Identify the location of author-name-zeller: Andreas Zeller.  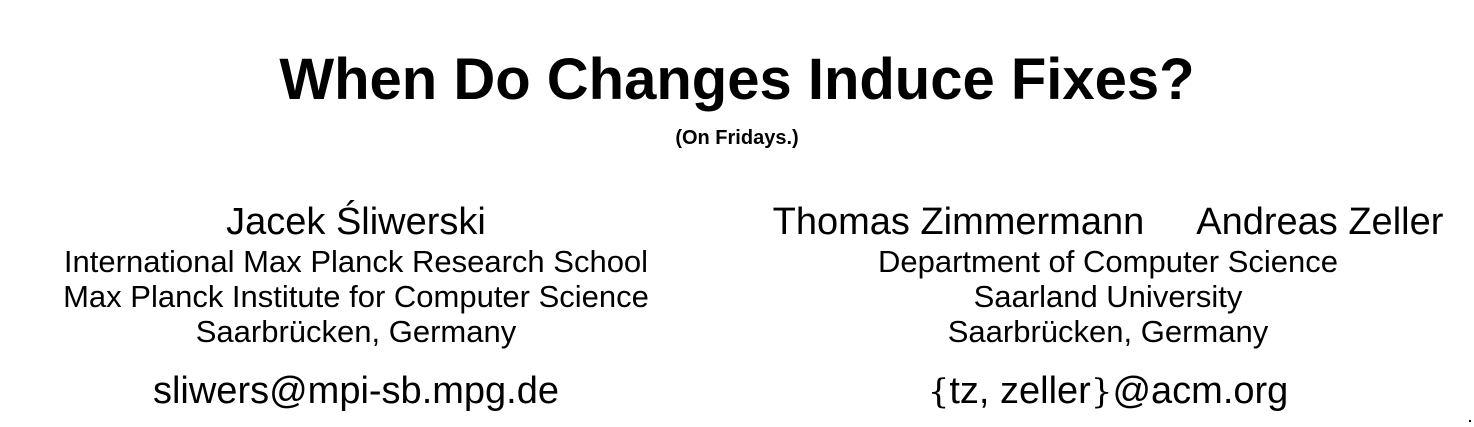
(1320, 222).